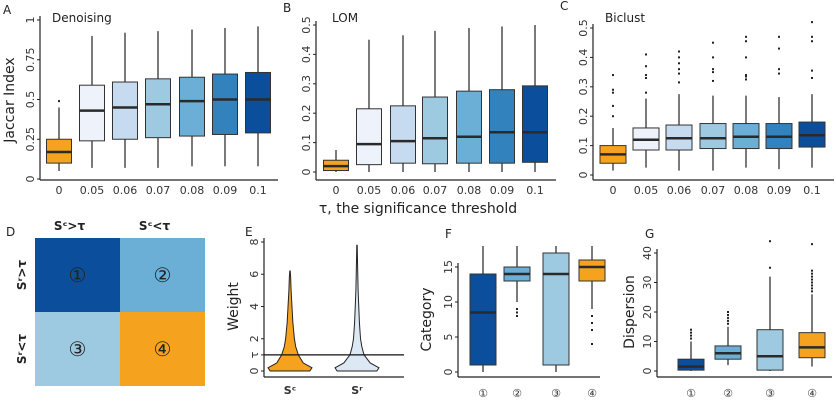 This screenshot has width=836, height=401. I want to click on y-tick-label: 15, so click(448, 267).